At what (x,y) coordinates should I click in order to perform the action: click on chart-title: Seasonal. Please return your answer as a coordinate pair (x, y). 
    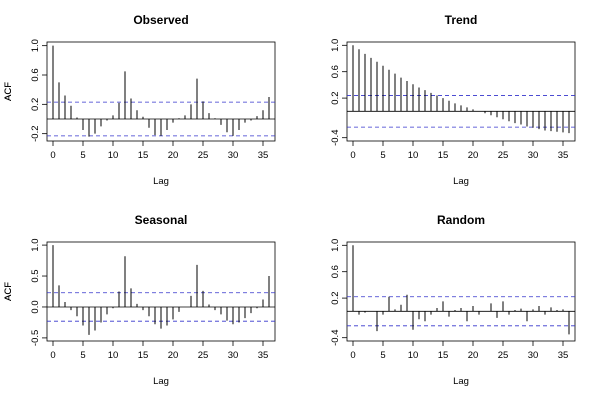
    Looking at the image, I should click on (161, 220).